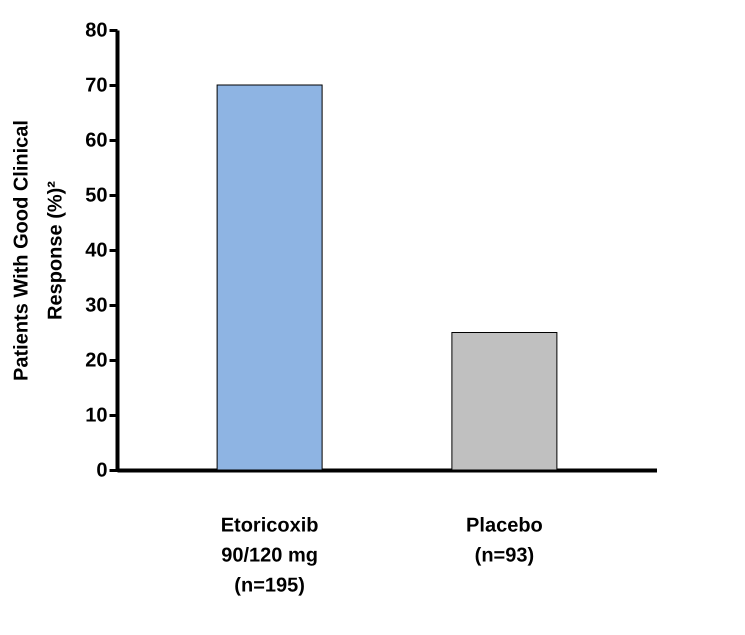 The image size is (745, 635). What do you see at coordinates (102, 471) in the screenshot?
I see `y-tick-label: 0` at bounding box center [102, 471].